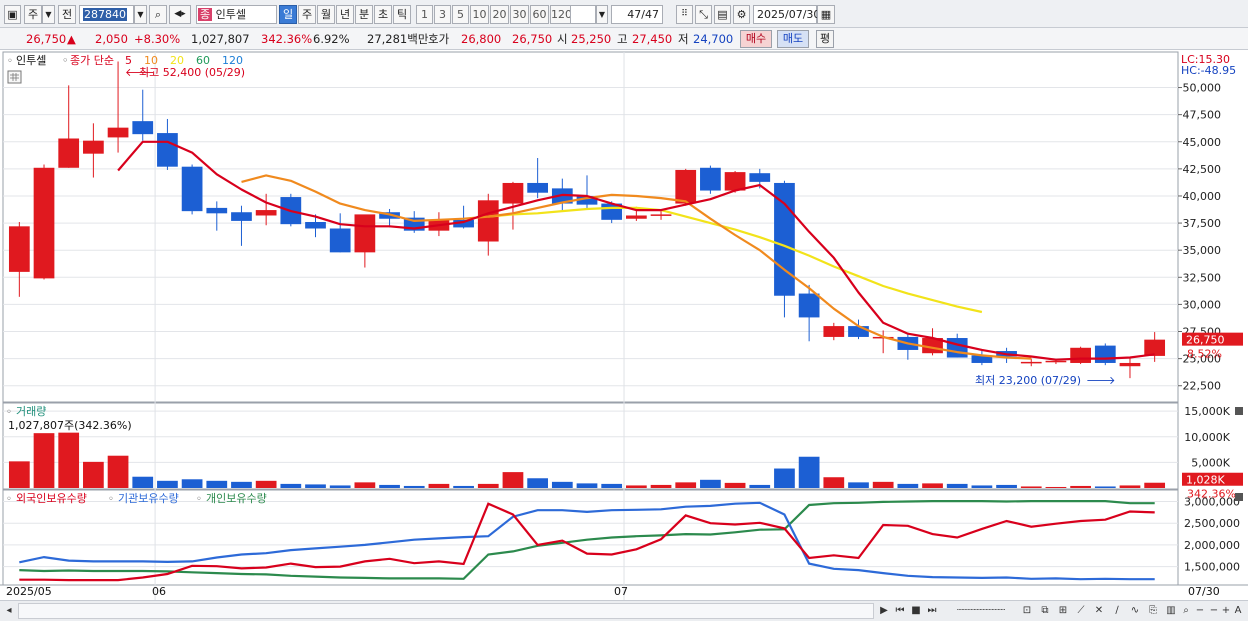 The width and height of the screenshot is (1248, 621). What do you see at coordinates (236, 14) in the screenshot?
I see `stock-name-field: 종 인투셀` at bounding box center [236, 14].